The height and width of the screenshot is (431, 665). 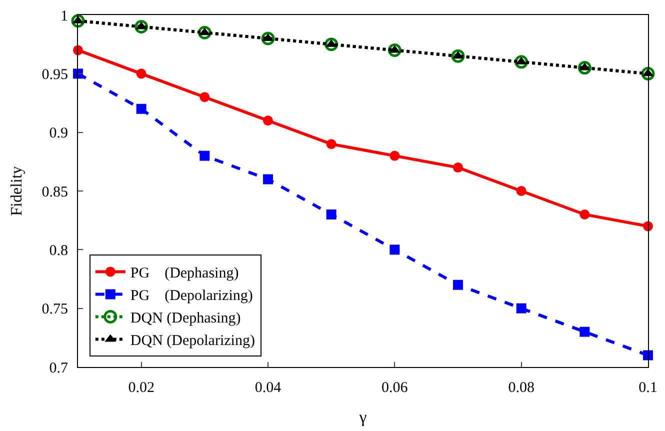 What do you see at coordinates (55, 310) in the screenshot?
I see `y-tick-label: 0.75` at bounding box center [55, 310].